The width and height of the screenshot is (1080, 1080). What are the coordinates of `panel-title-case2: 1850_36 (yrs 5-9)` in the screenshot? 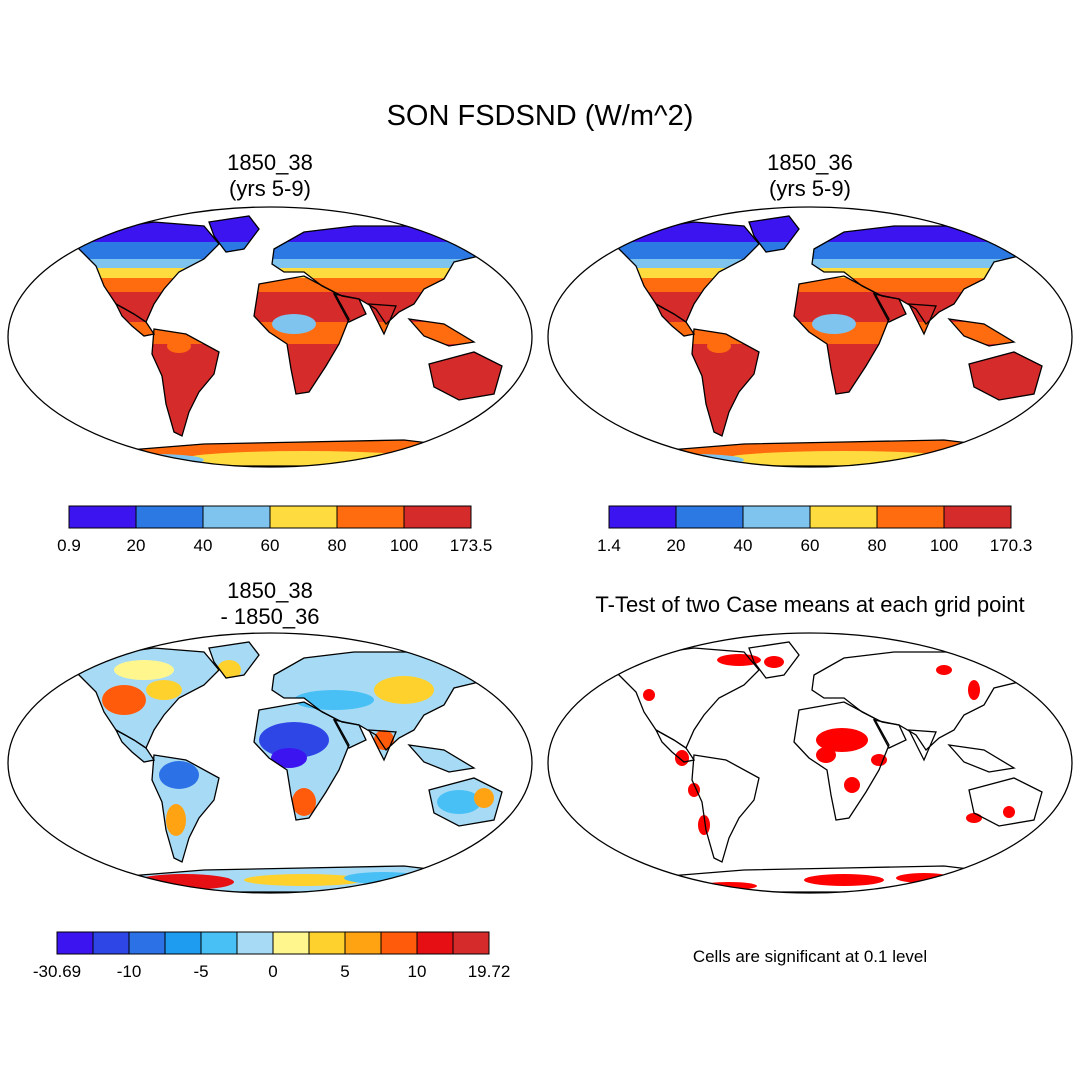 It's located at (810, 176).